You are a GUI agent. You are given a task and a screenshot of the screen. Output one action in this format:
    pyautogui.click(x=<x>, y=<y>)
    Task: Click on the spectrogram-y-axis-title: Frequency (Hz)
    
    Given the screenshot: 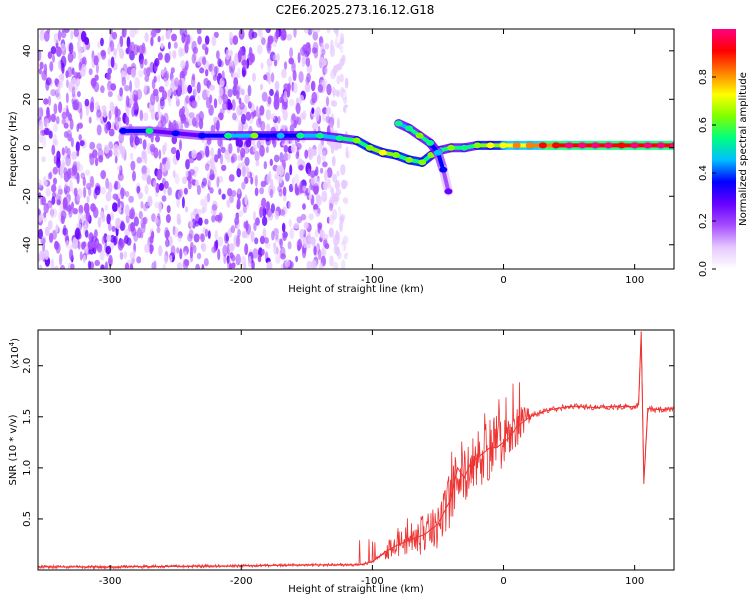 What is the action you would take?
    pyautogui.click(x=13, y=149)
    